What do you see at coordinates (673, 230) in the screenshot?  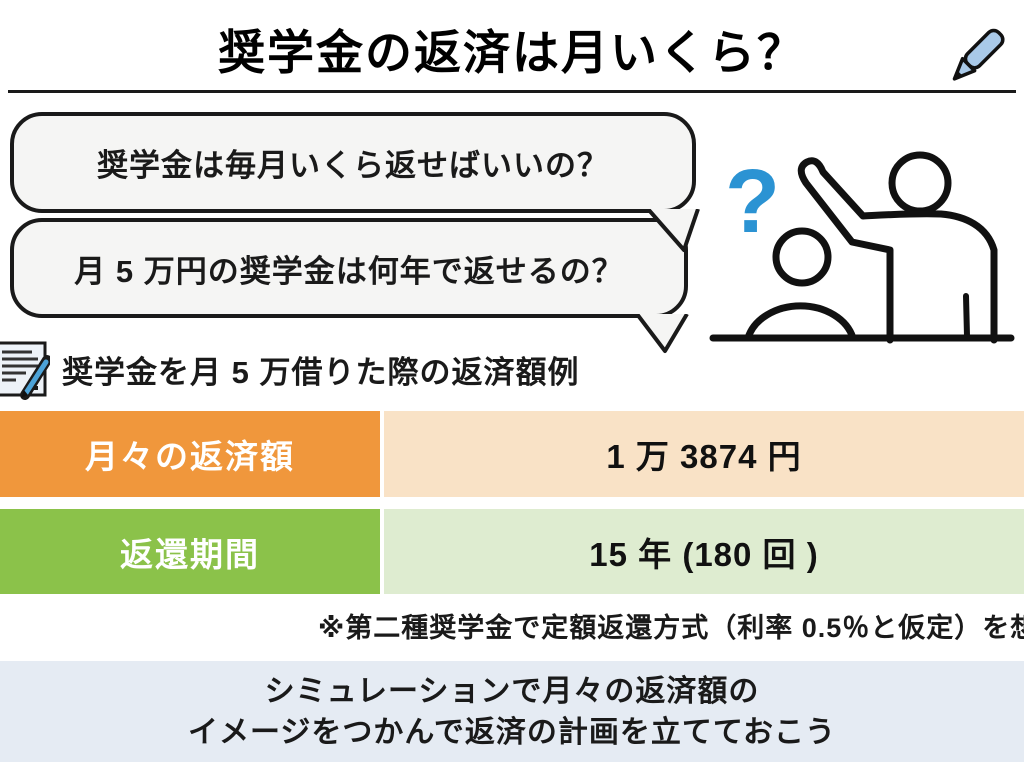 I see `speech-bubble-1-tail` at bounding box center [673, 230].